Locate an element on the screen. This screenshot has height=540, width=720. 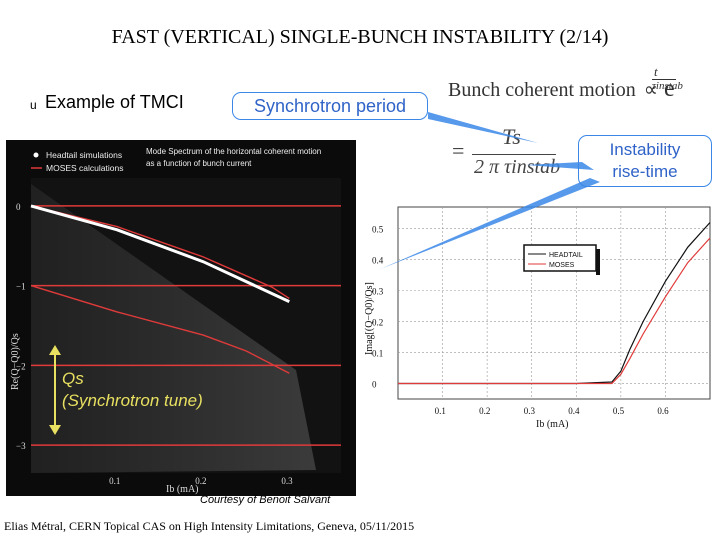
left-xtick-1: 0.2 is located at coordinates (200, 481).